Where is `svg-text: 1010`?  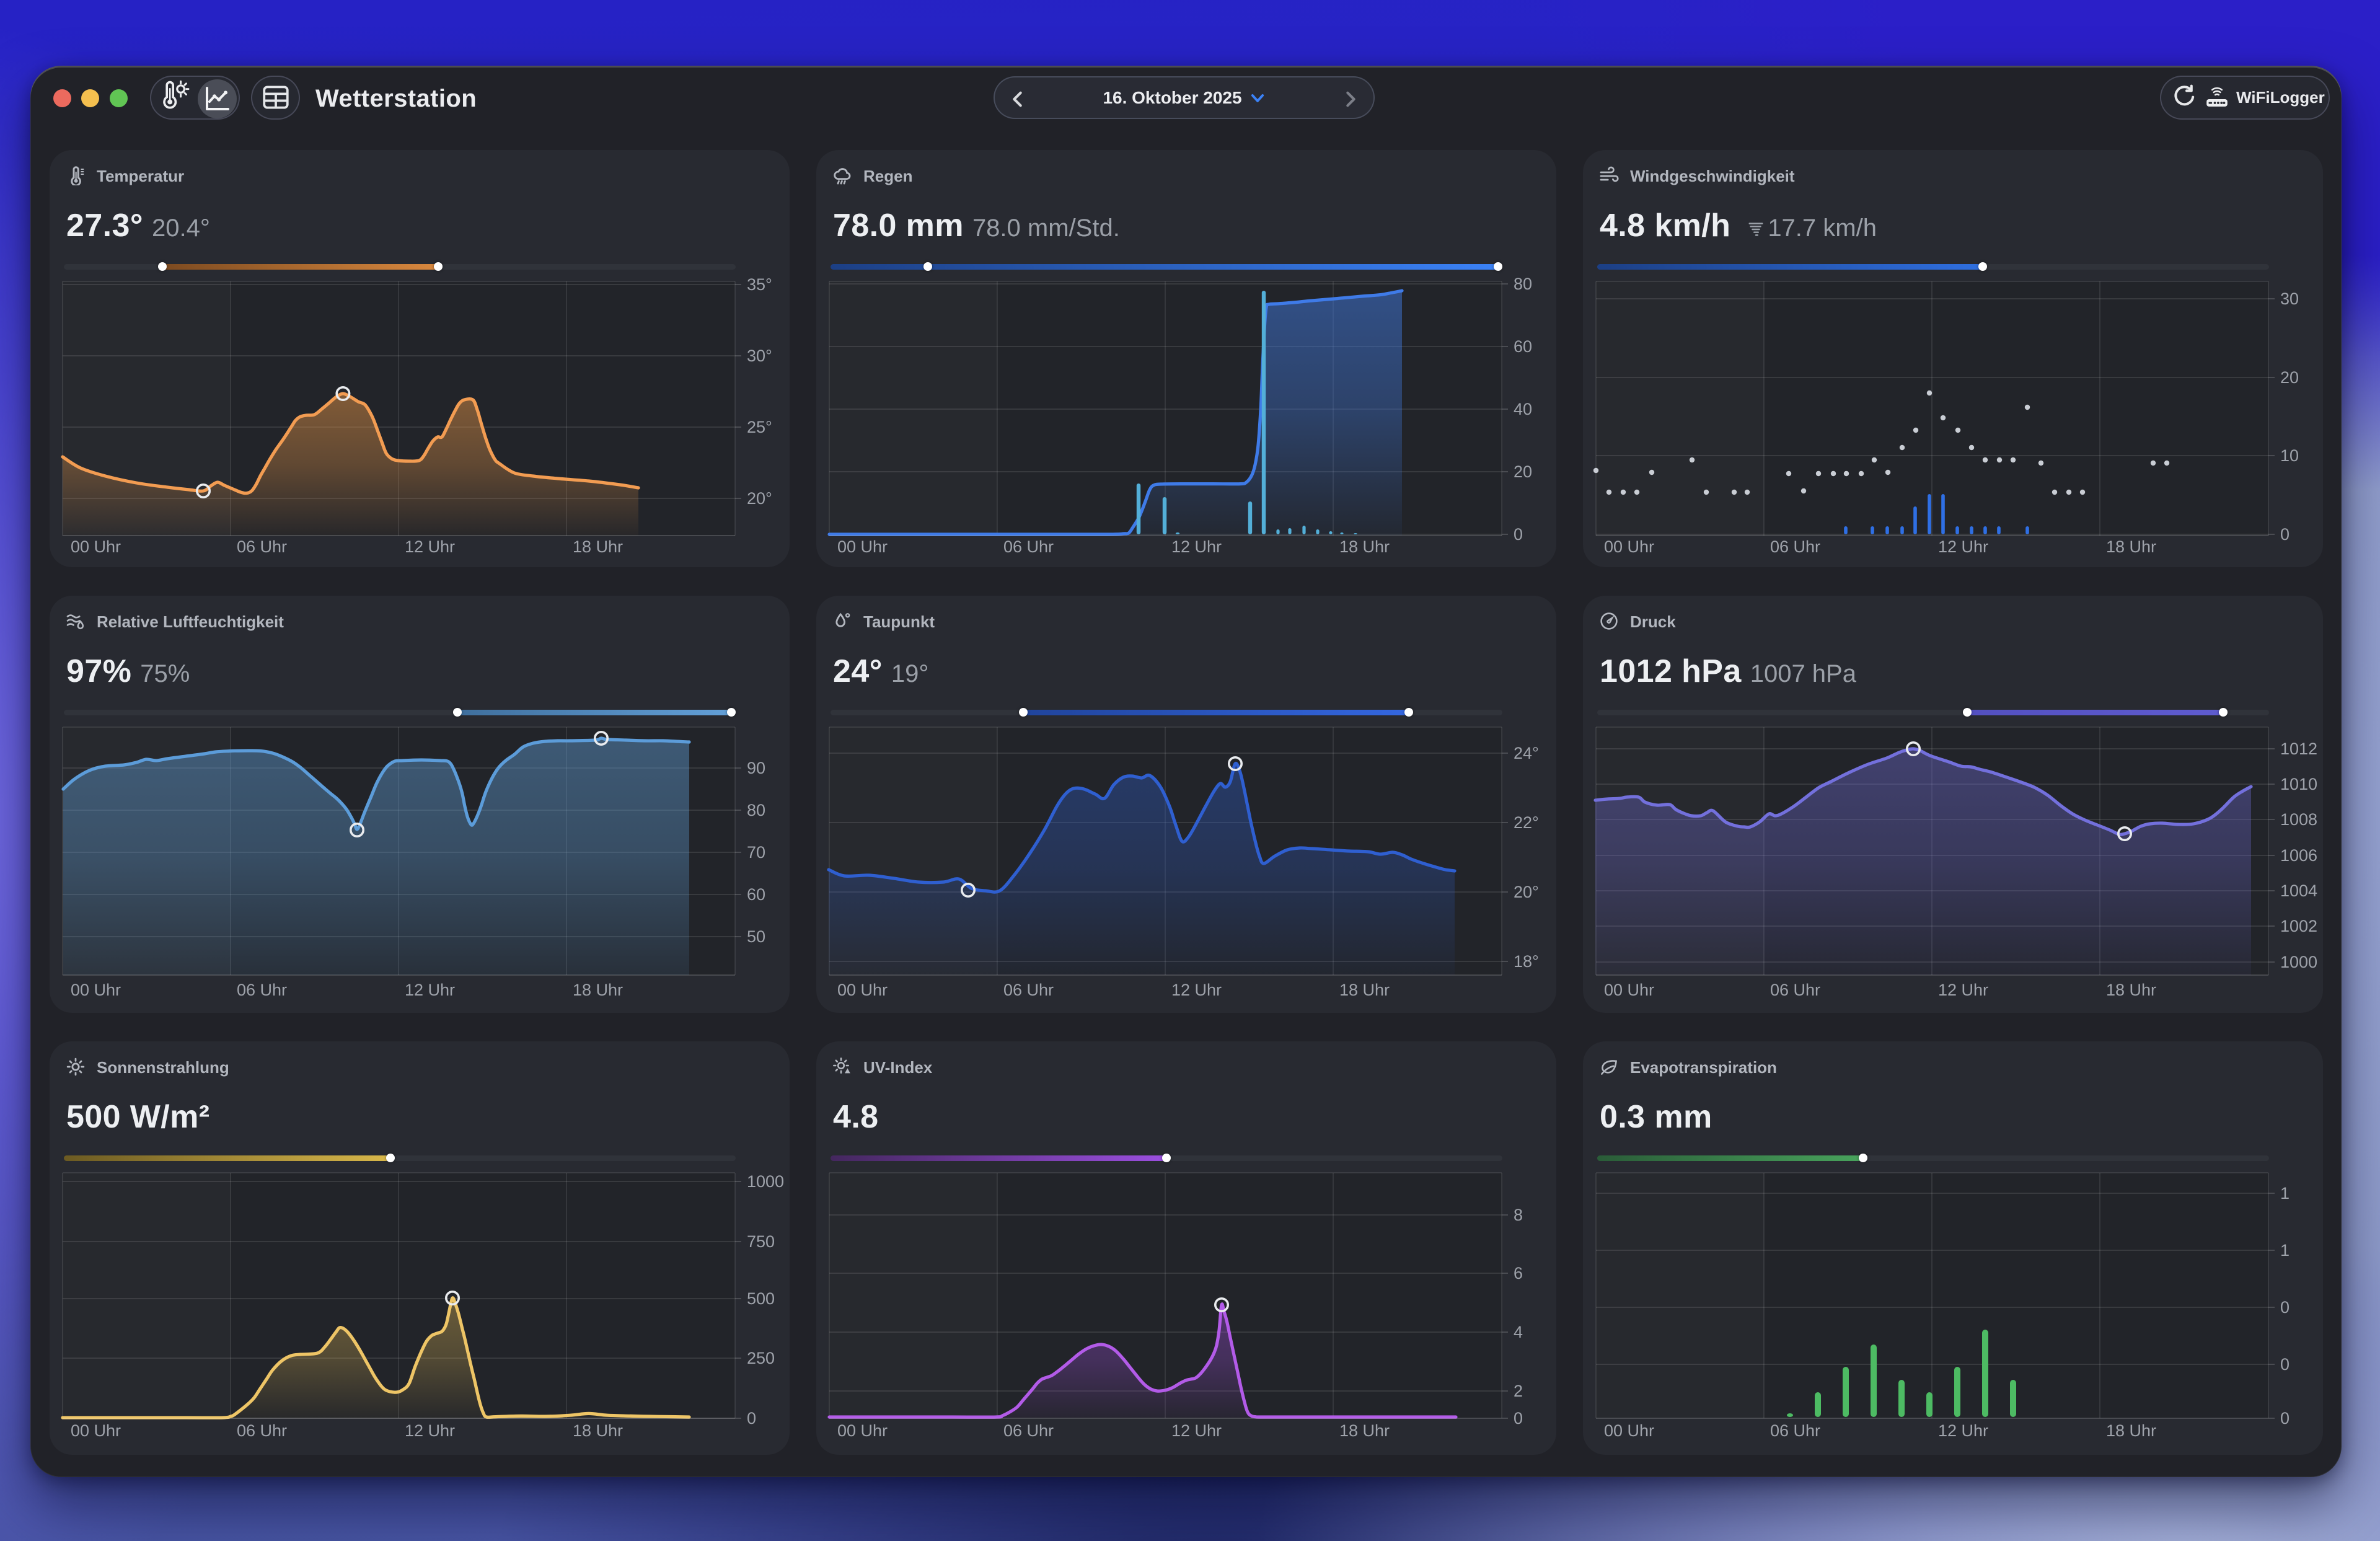 svg-text: 1010 is located at coordinates (2298, 784).